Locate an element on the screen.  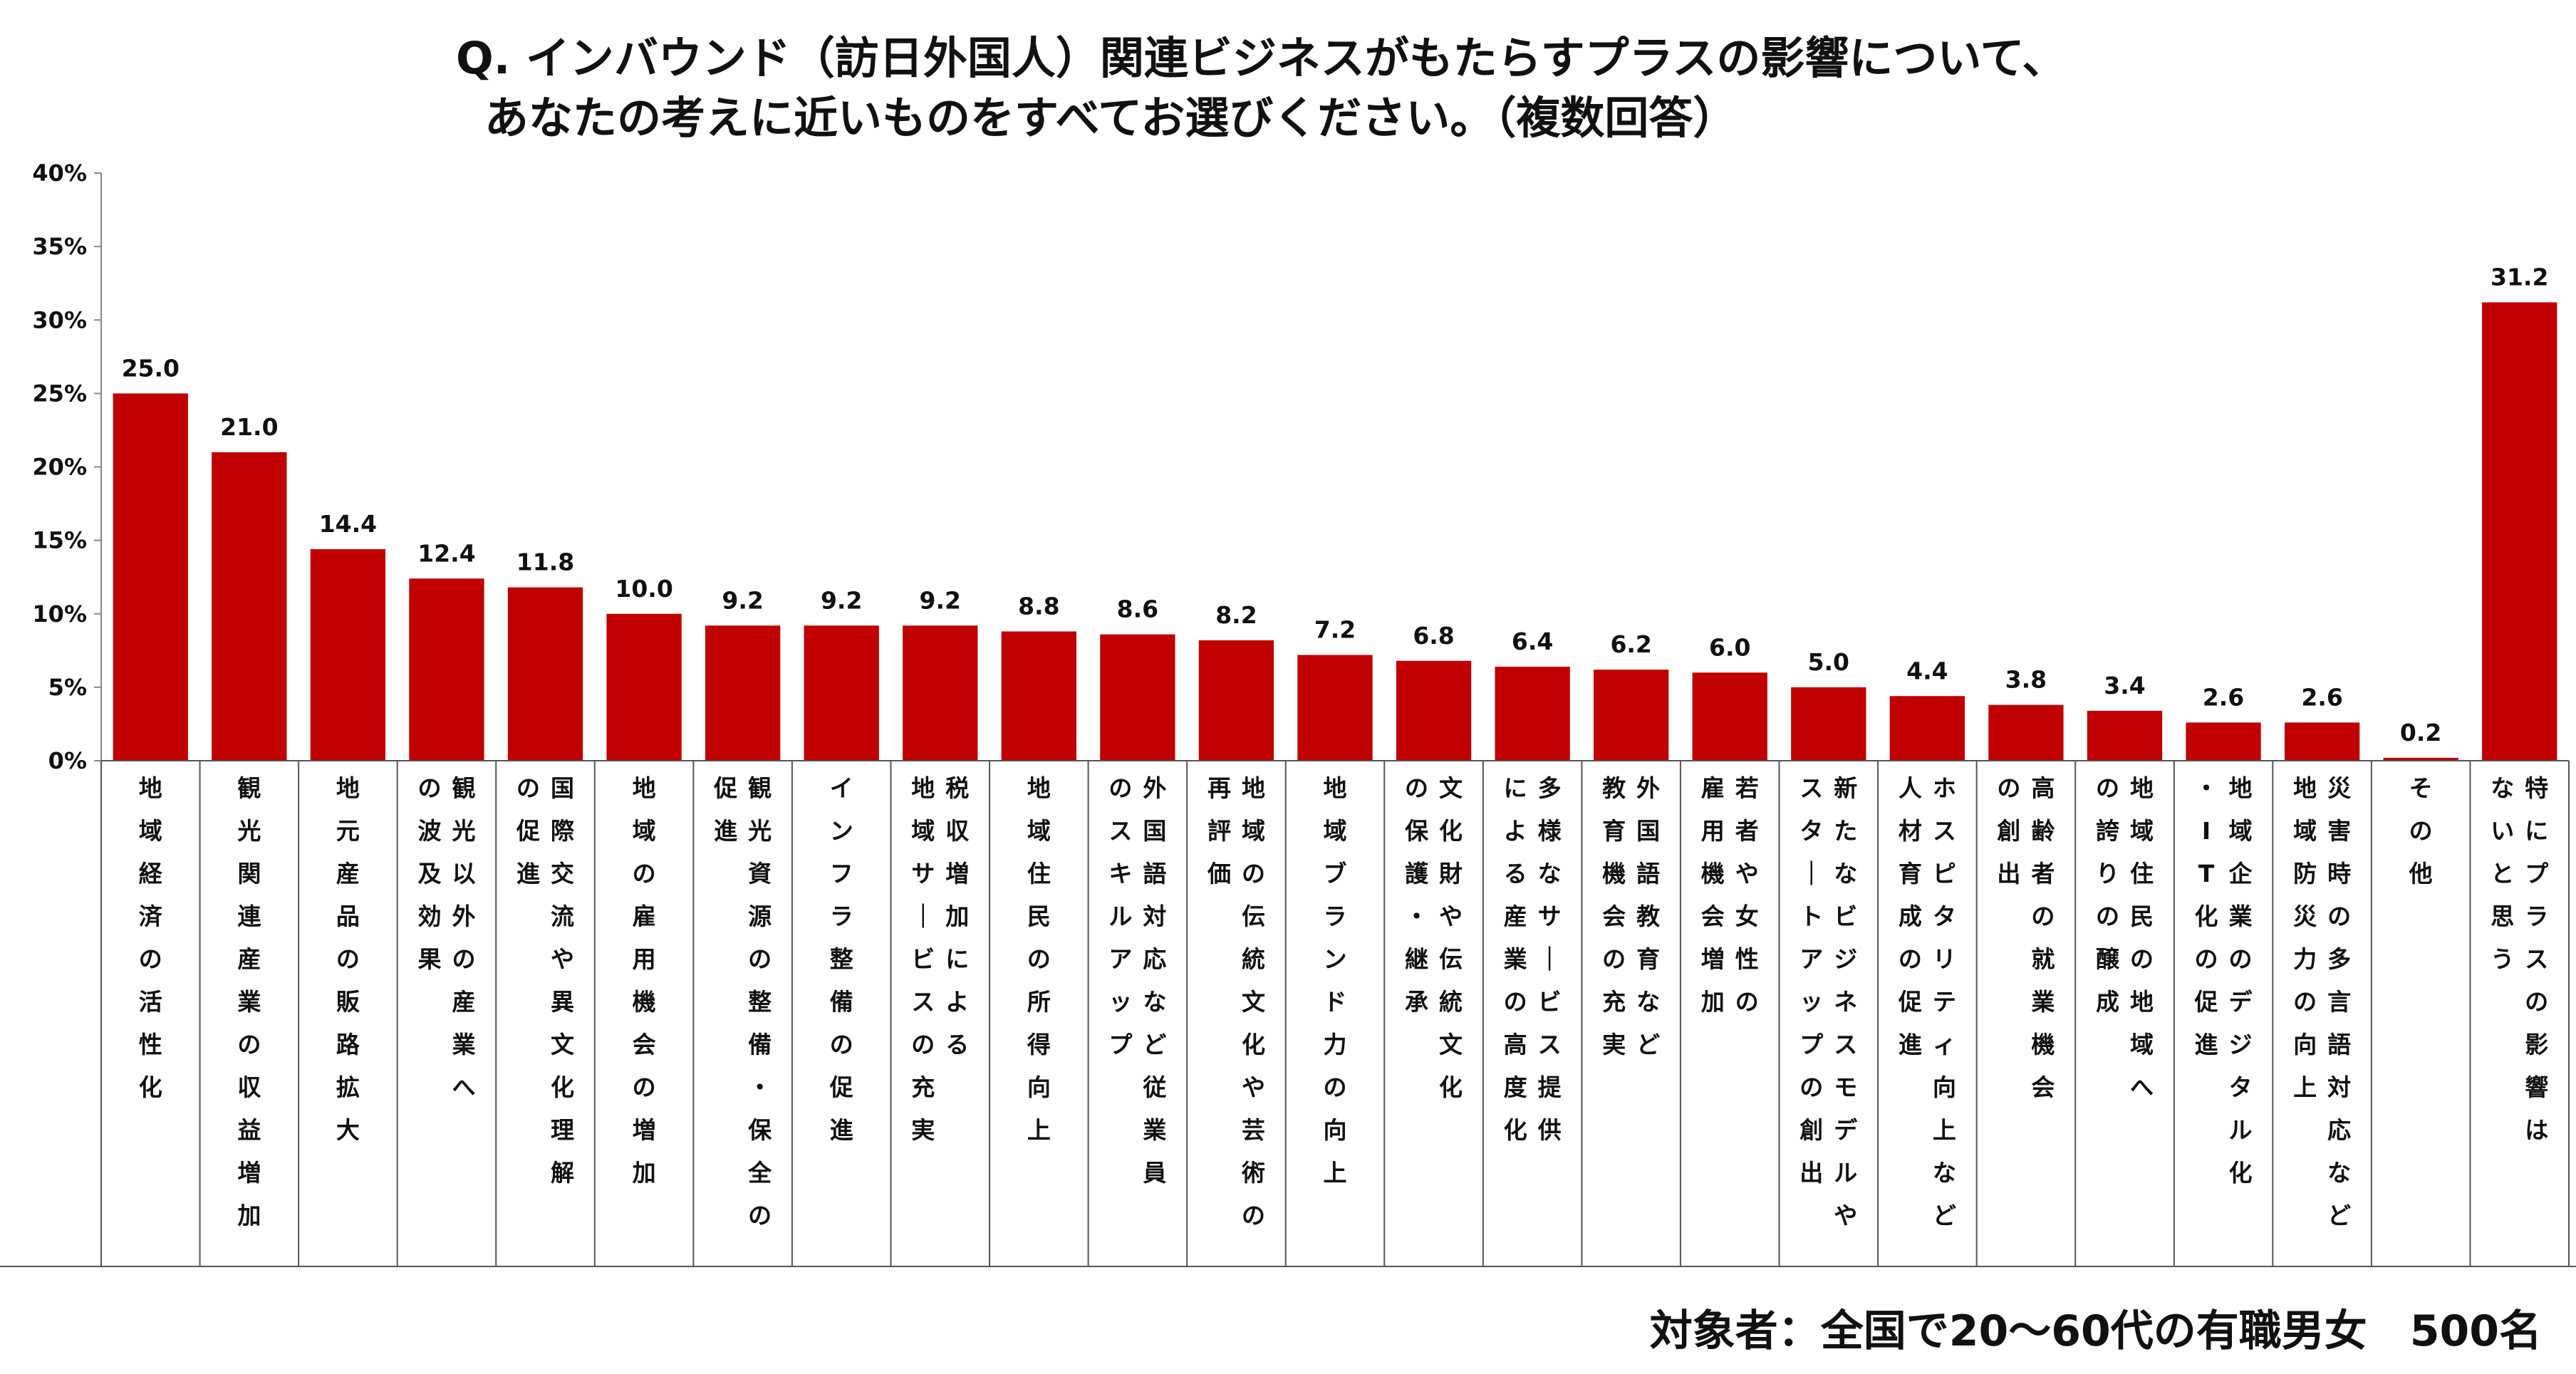
category-label: 外国語対応など従業員 is located at coordinates (1154, 980).